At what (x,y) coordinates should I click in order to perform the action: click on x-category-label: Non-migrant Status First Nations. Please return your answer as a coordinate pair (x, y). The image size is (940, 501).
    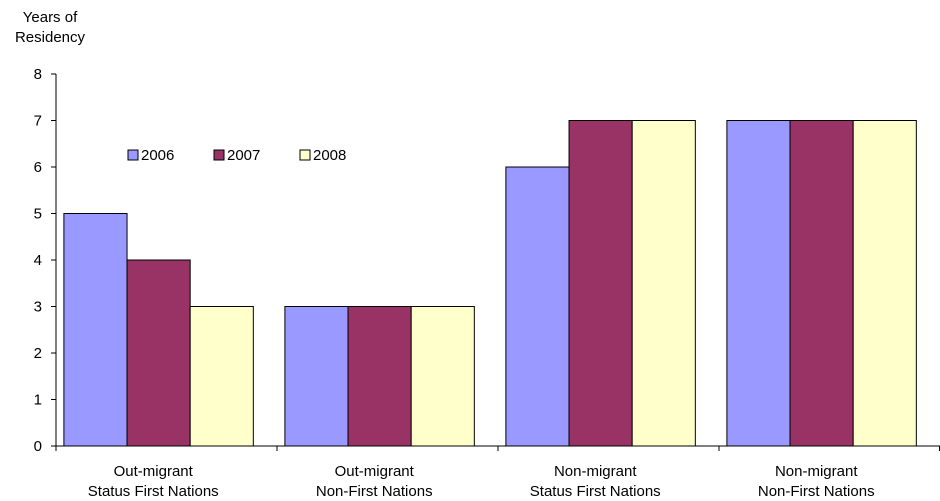
    Looking at the image, I should click on (595, 481).